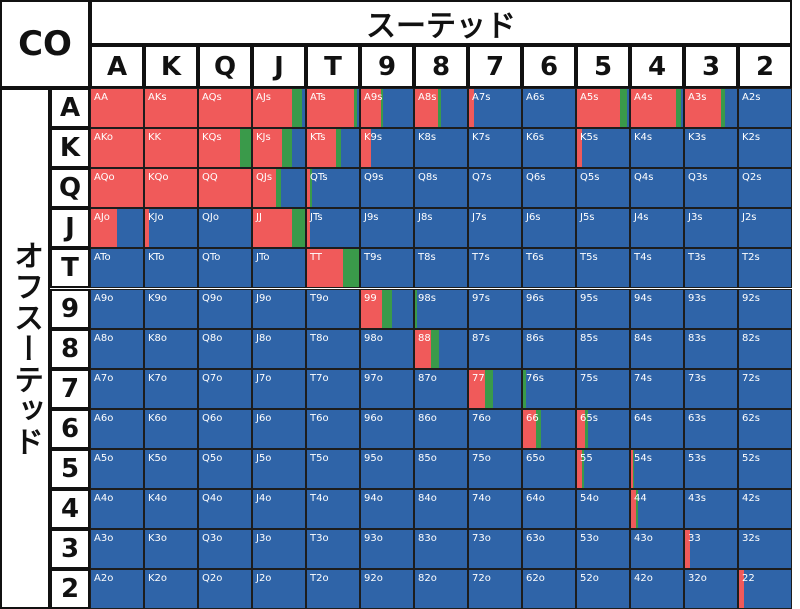 The image size is (800, 609). What do you see at coordinates (264, 539) in the screenshot?
I see `hand-label: J3o` at bounding box center [264, 539].